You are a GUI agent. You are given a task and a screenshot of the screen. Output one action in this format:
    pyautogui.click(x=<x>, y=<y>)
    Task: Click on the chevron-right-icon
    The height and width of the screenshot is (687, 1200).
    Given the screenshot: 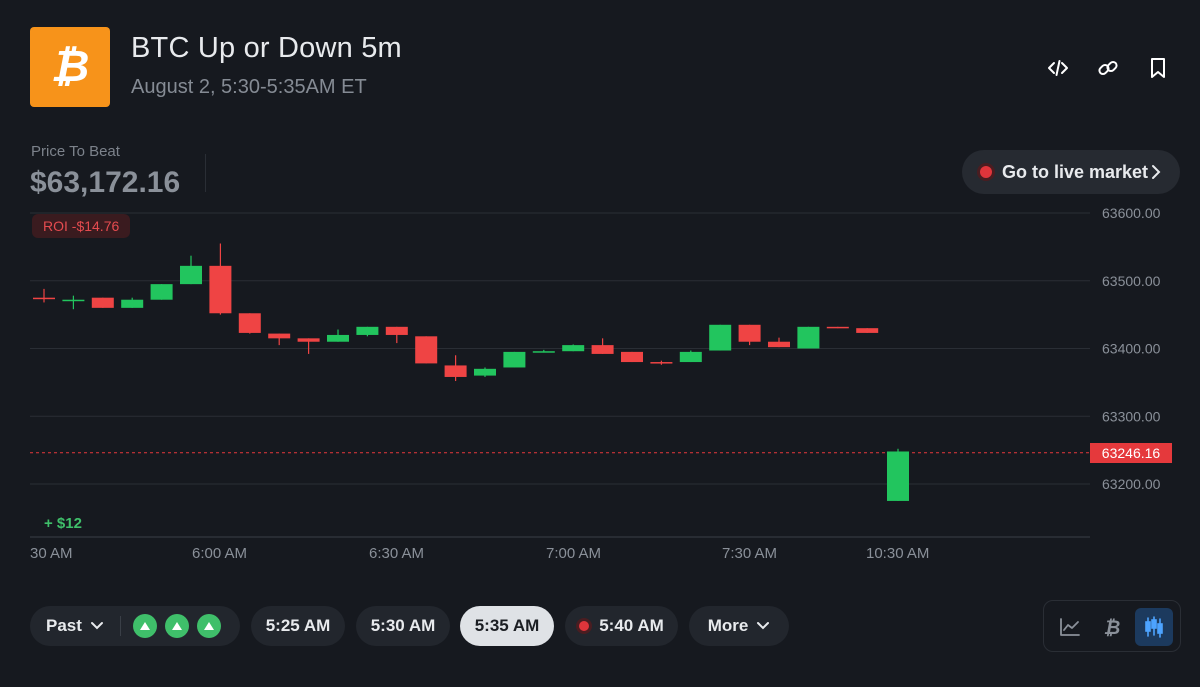 What is the action you would take?
    pyautogui.click(x=1156, y=174)
    